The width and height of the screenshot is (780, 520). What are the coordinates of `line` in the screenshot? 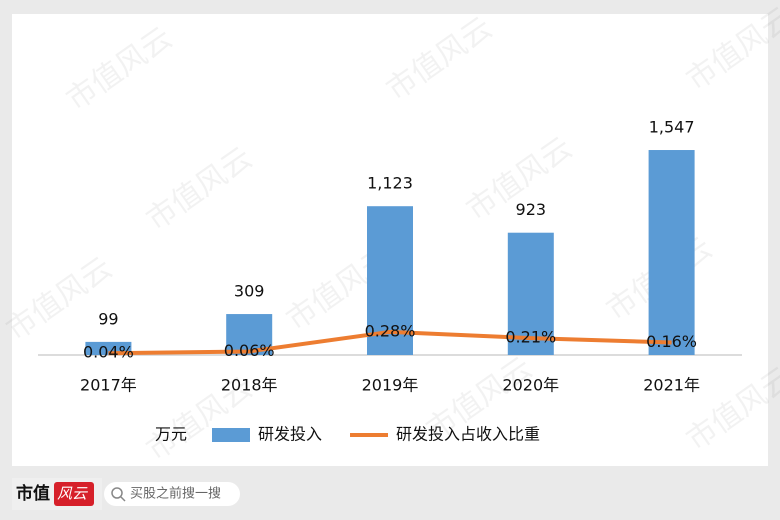 It's located at (390, 342).